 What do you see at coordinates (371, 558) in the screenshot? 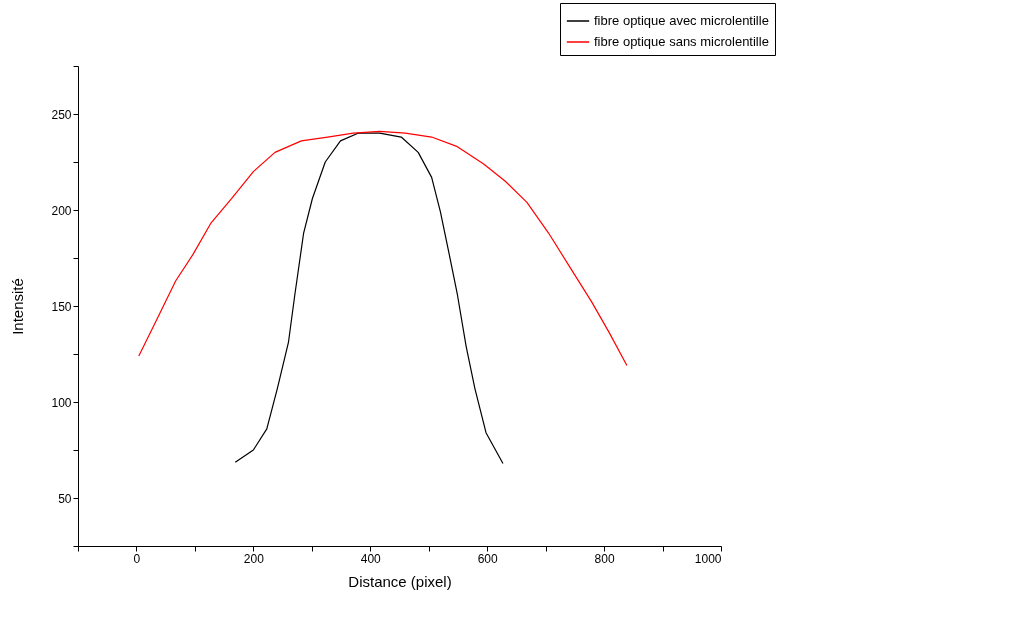
I see `x-tick-label: 400` at bounding box center [371, 558].